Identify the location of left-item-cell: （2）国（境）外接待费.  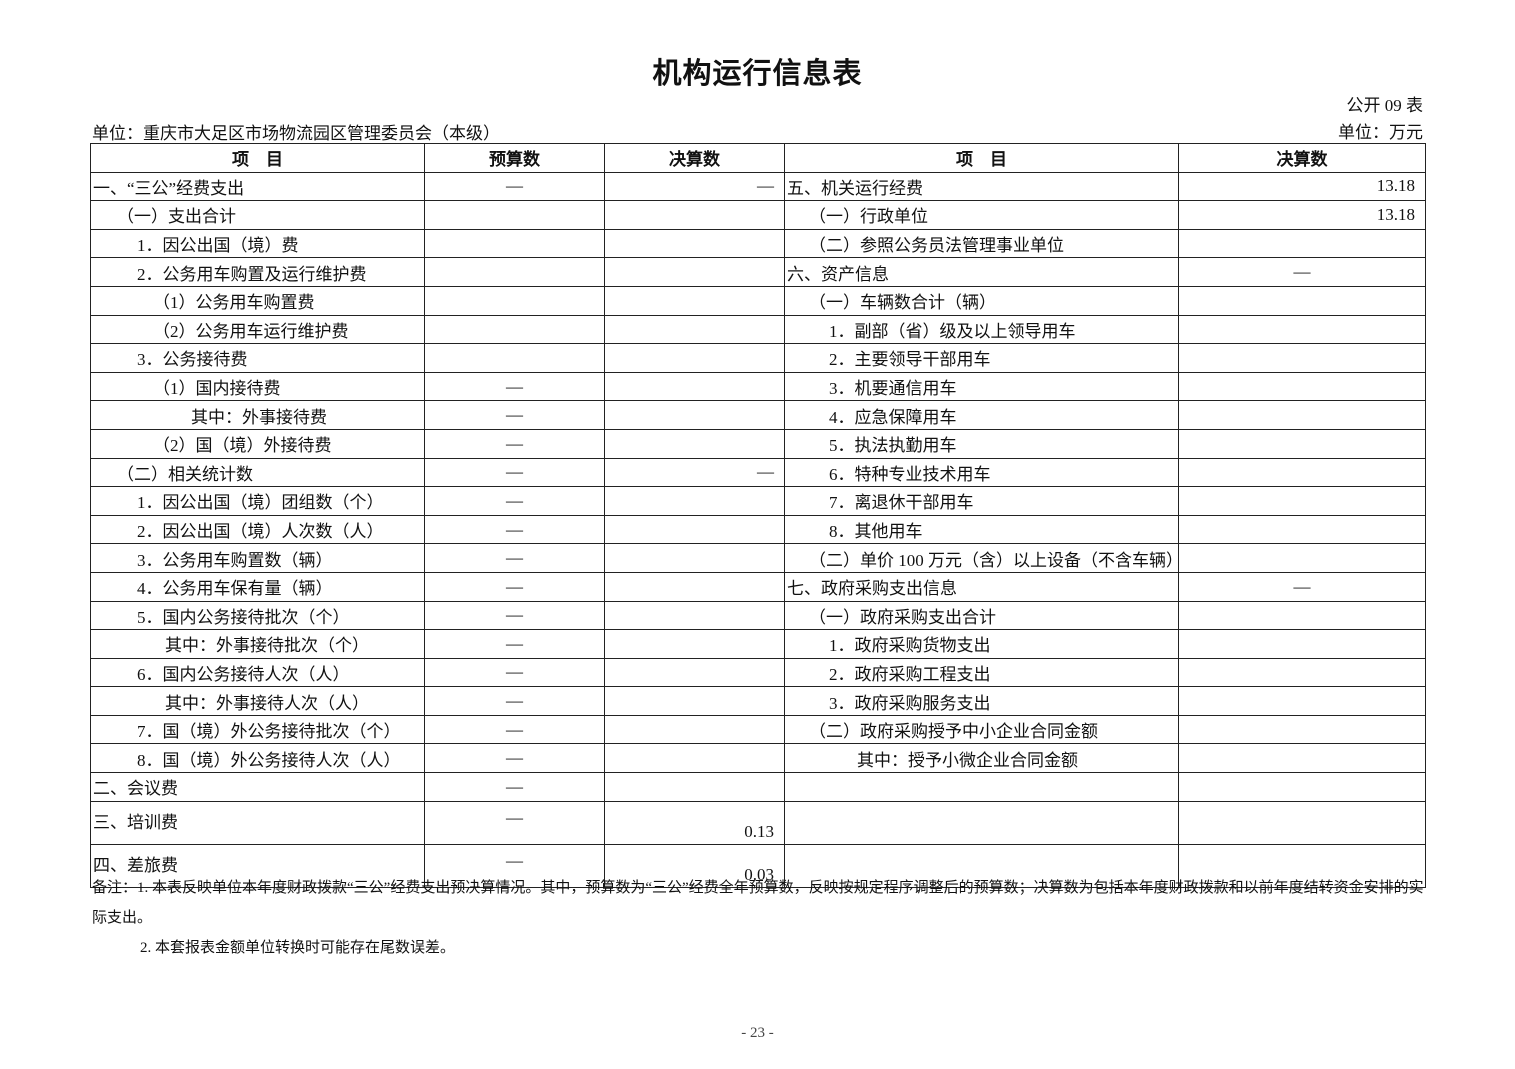
(257, 443).